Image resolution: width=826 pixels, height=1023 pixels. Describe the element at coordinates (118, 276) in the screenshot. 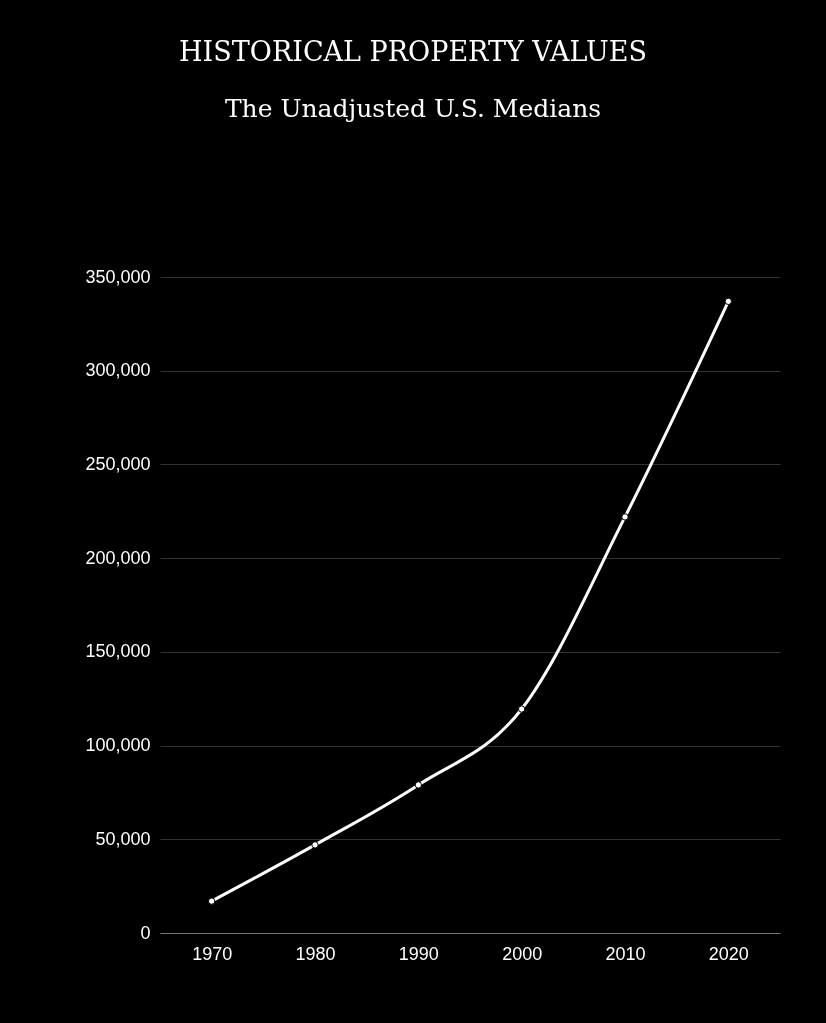

I see `y-tick-label: 350,000` at that location.